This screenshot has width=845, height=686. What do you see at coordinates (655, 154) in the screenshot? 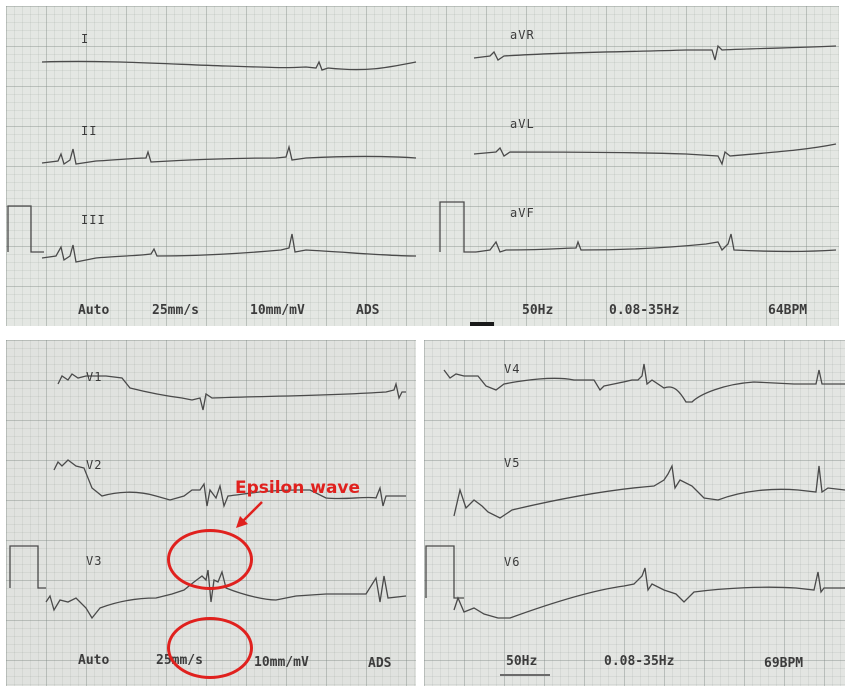
I see `trace-lead-aVL` at bounding box center [655, 154].